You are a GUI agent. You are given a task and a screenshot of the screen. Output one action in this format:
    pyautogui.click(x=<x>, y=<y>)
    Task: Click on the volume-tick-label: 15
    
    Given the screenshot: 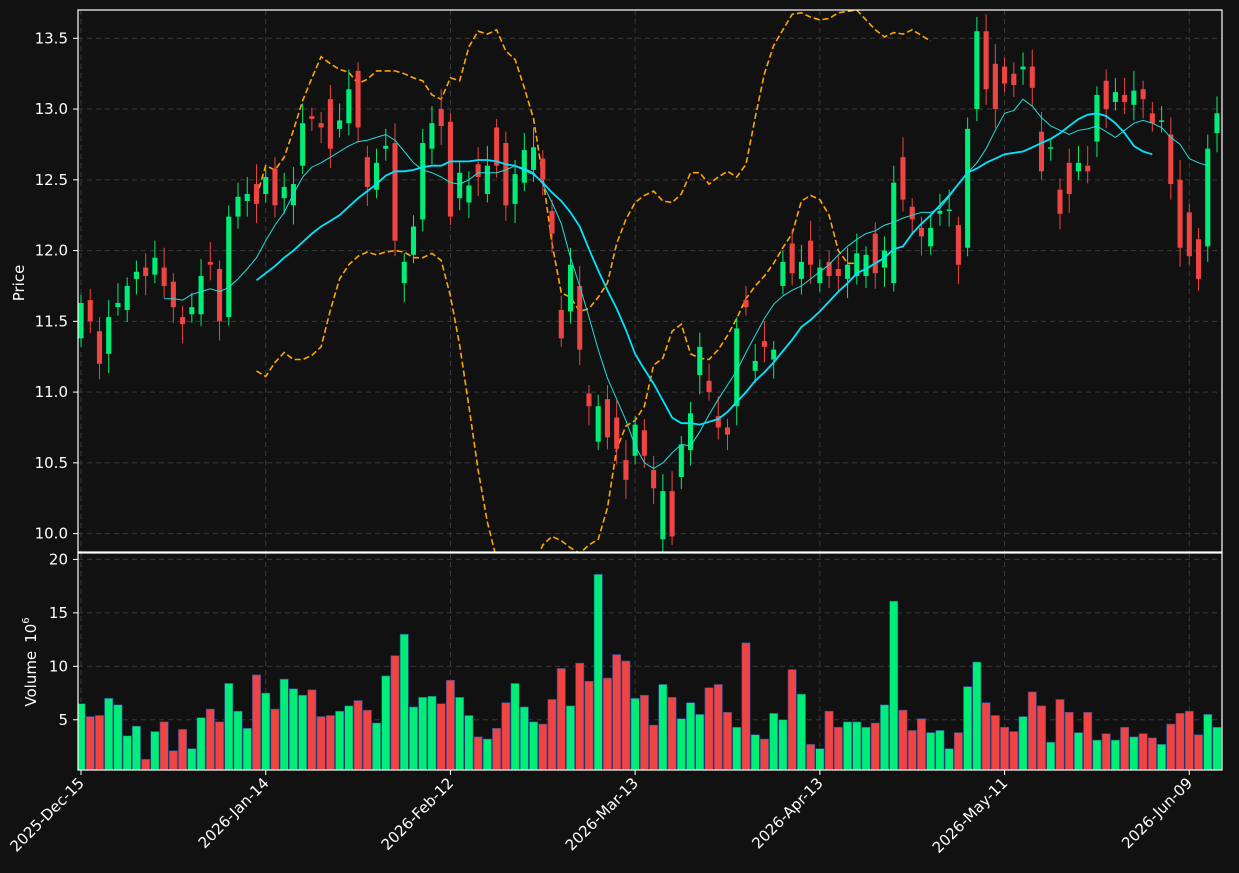 What is the action you would take?
    pyautogui.click(x=58, y=613)
    